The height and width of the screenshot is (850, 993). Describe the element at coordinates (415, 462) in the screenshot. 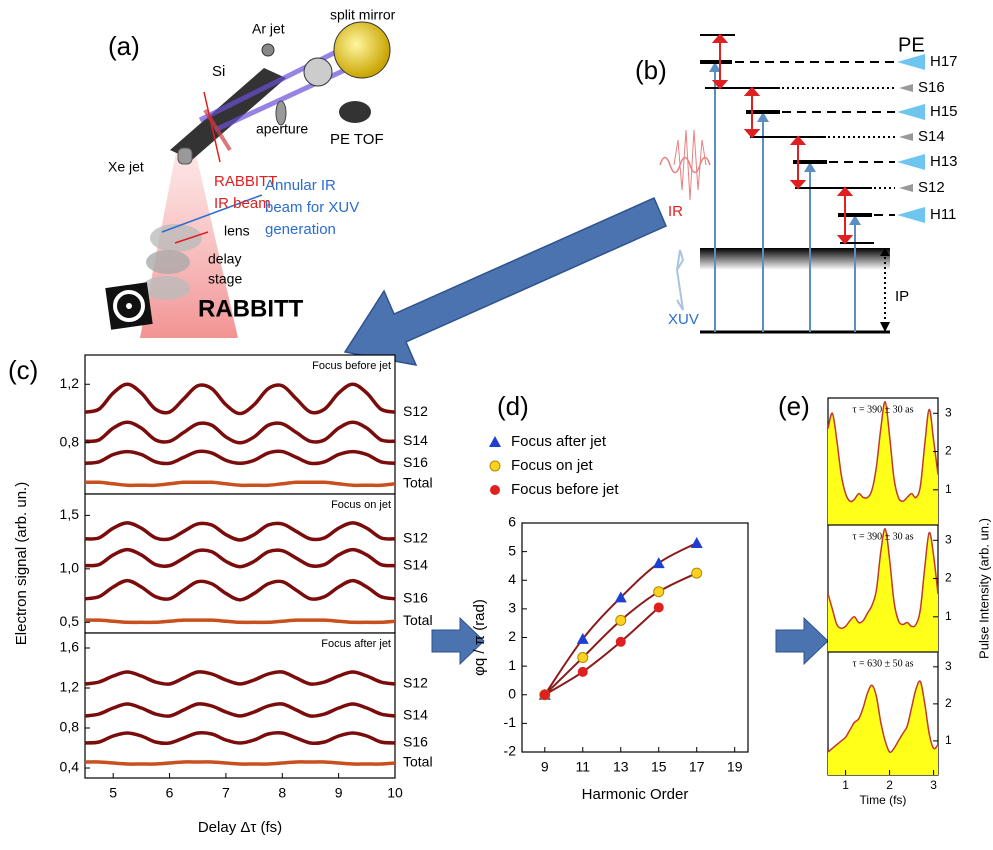

I see `series-label: S16` at that location.